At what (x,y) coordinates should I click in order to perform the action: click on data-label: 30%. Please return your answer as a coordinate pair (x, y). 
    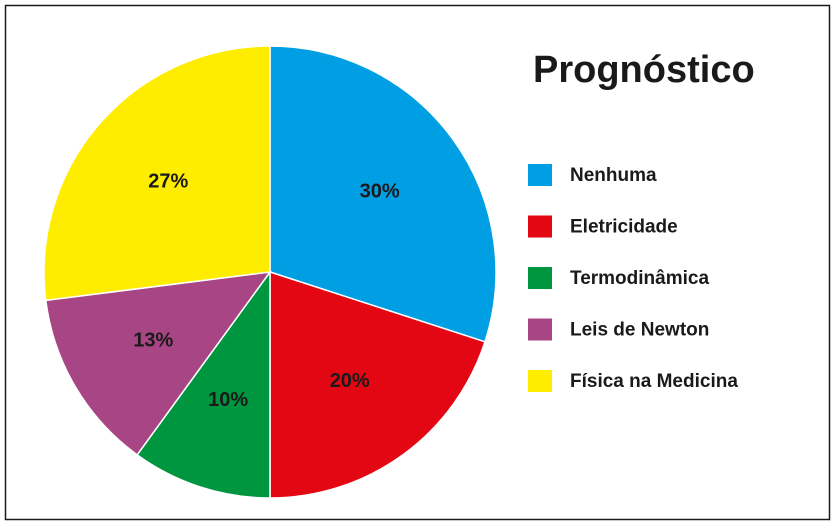
    Looking at the image, I should click on (380, 192).